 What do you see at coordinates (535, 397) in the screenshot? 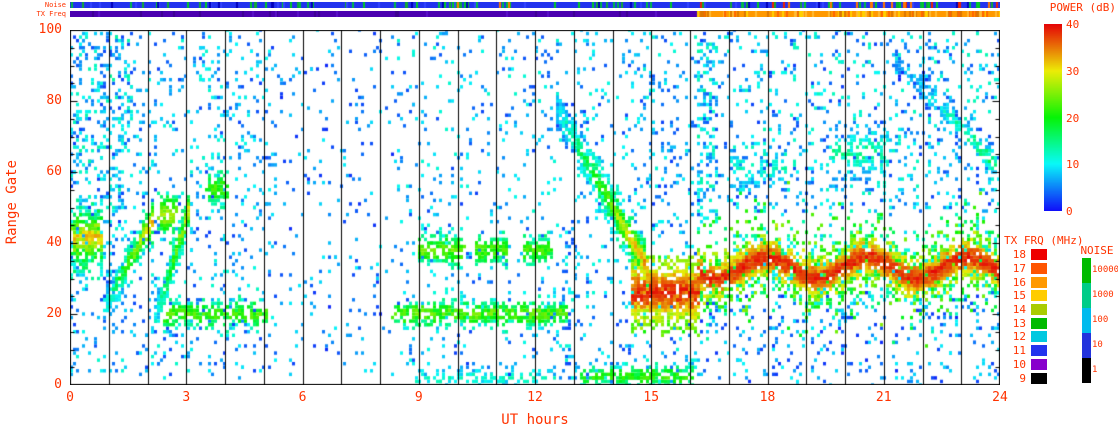
I see `x-tick-label: 12` at bounding box center [535, 397].